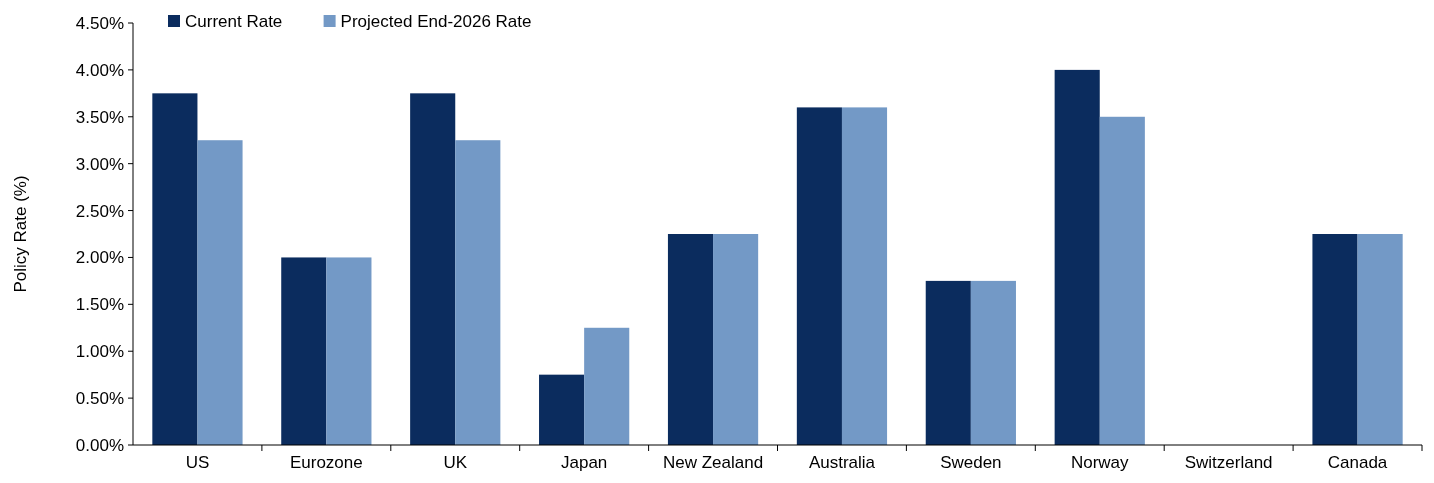  I want to click on x-tick-label: UK, so click(455, 462).